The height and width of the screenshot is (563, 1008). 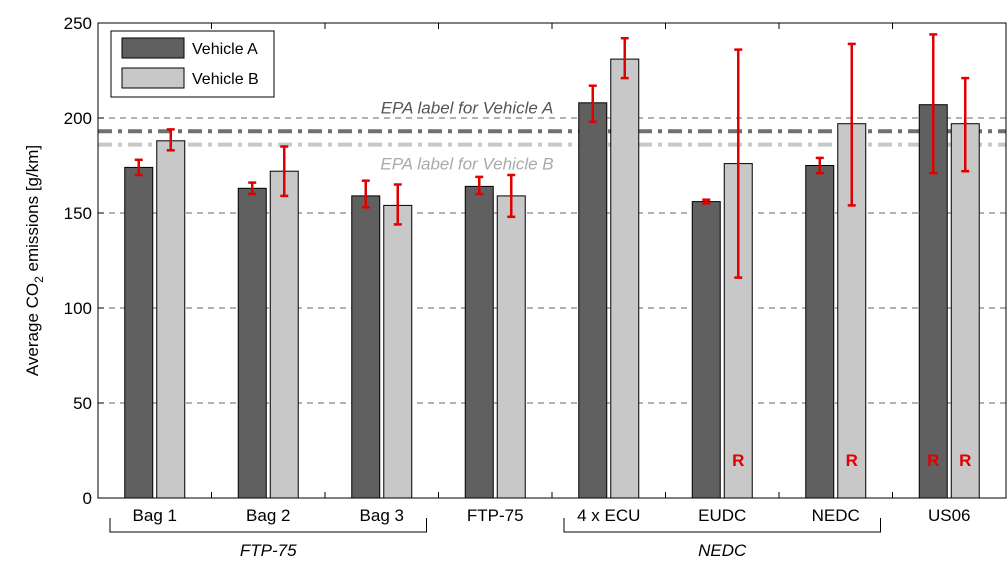 I want to click on r-marks: RR R R, so click(x=851, y=460).